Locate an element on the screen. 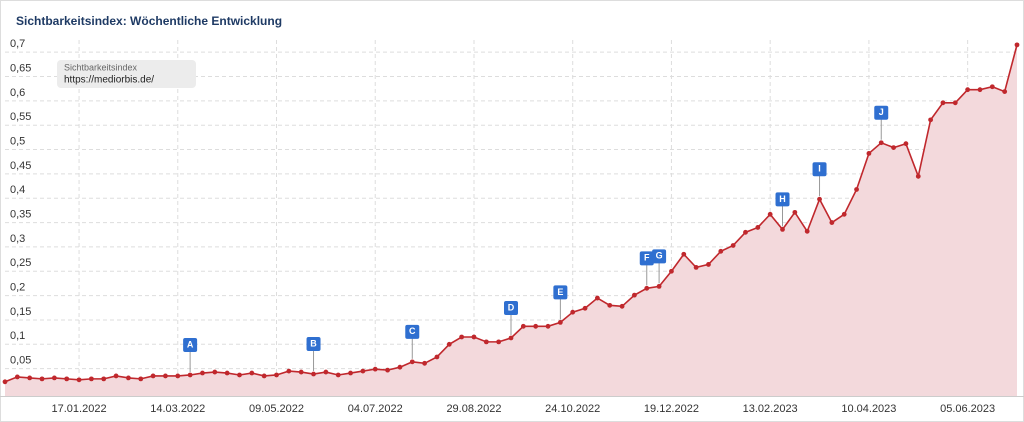 This screenshot has width=1024, height=422. x-axis is located at coordinates (512, 396).